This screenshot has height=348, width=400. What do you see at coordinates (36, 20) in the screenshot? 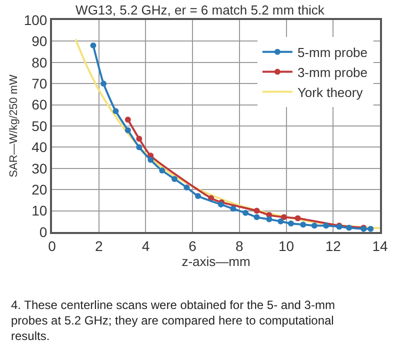
I see `y-tick-label: 100` at bounding box center [36, 20].